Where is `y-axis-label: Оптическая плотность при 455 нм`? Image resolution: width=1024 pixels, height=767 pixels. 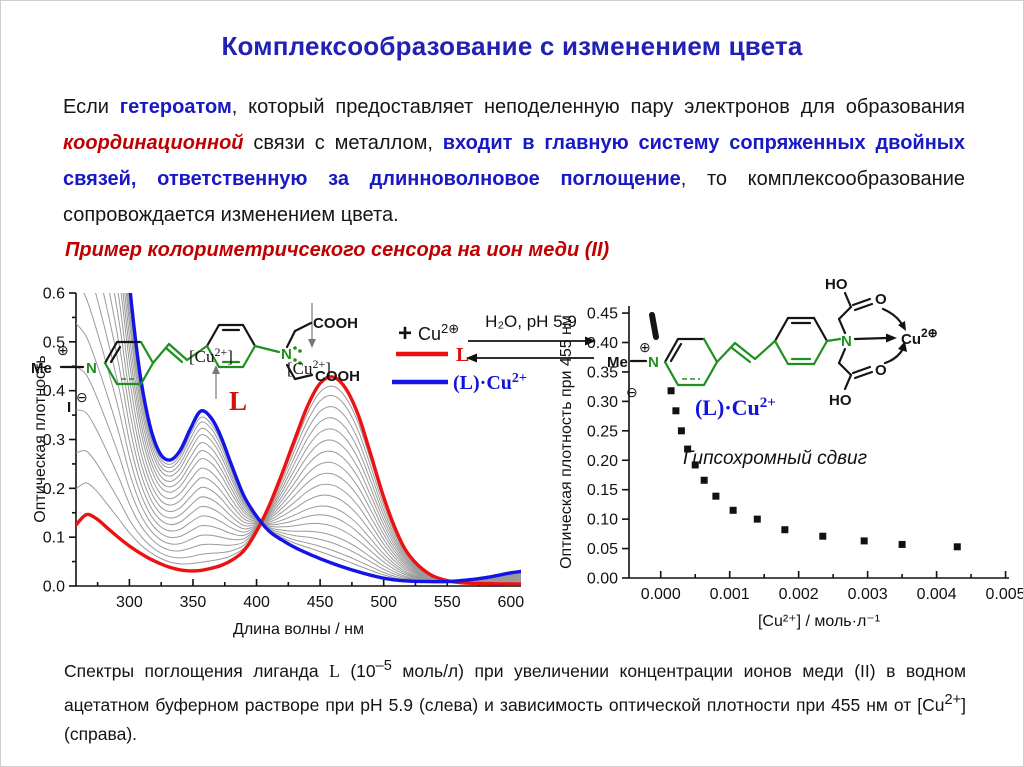 y-axis-label: Оптическая плотность при 455 нм is located at coordinates (566, 442).